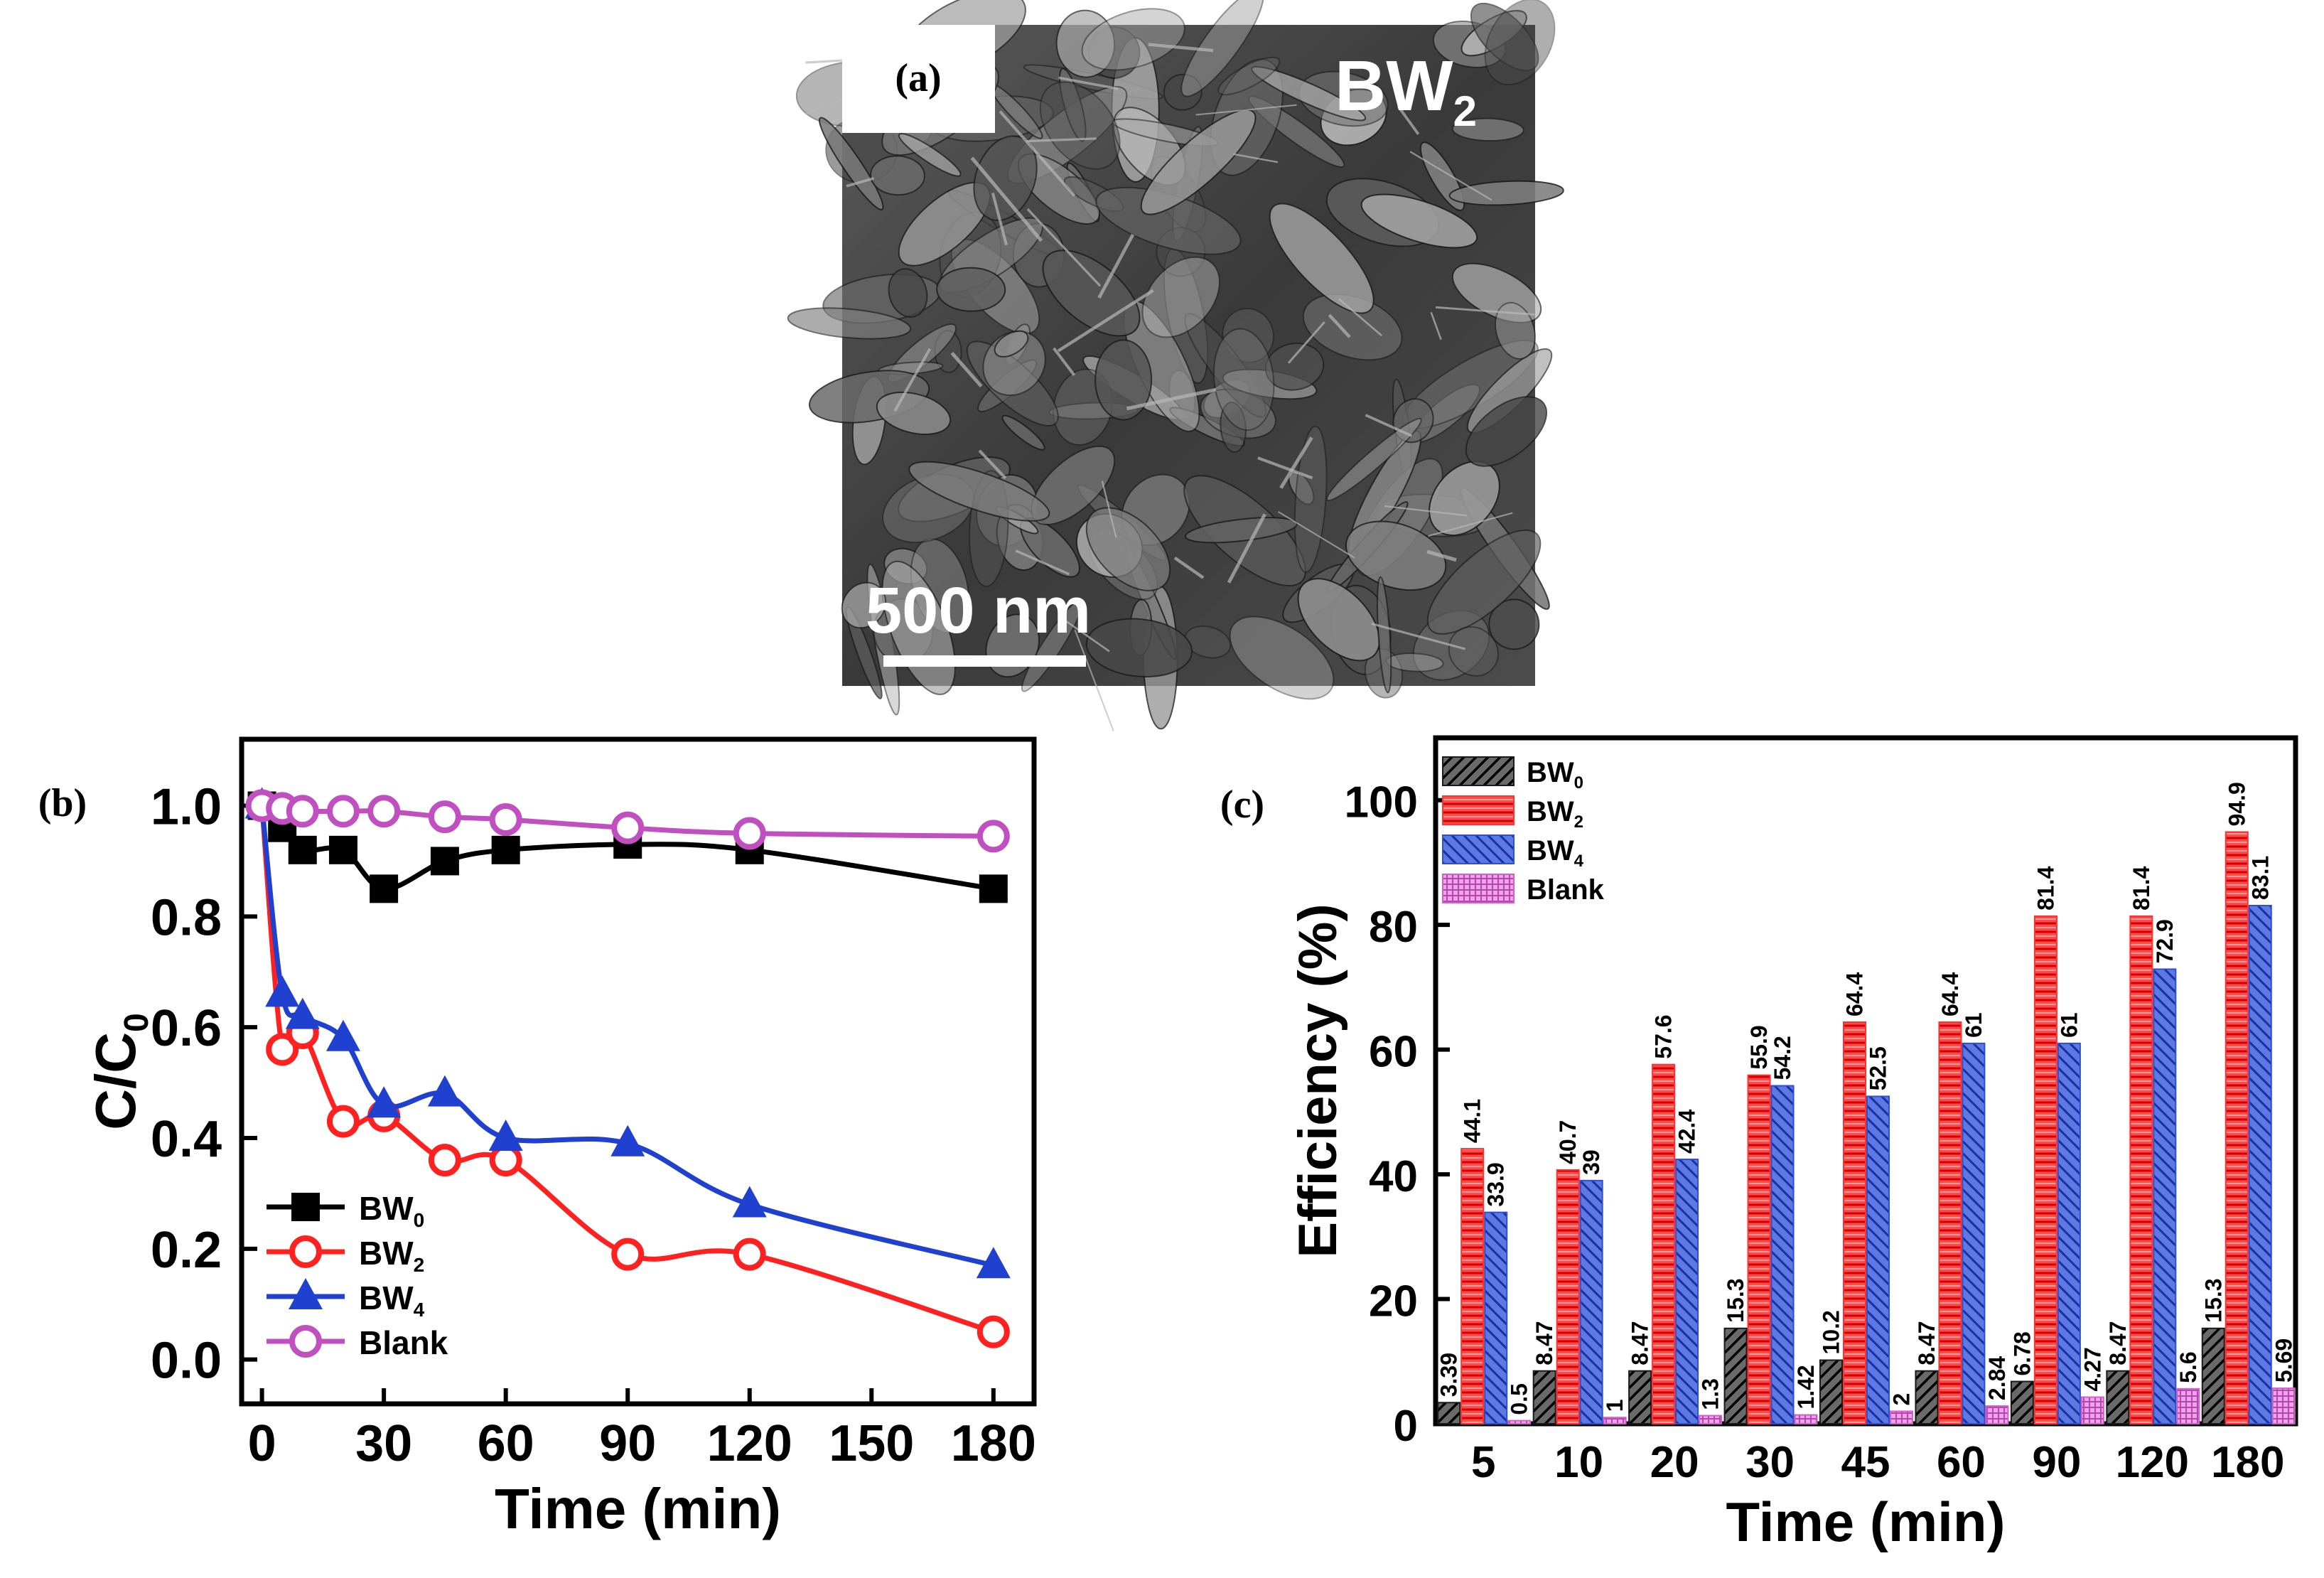 Image resolution: width=2324 pixels, height=1578 pixels. What do you see at coordinates (187, 1028) in the screenshot?
I see `y-tick-label-b: 0.6` at bounding box center [187, 1028].